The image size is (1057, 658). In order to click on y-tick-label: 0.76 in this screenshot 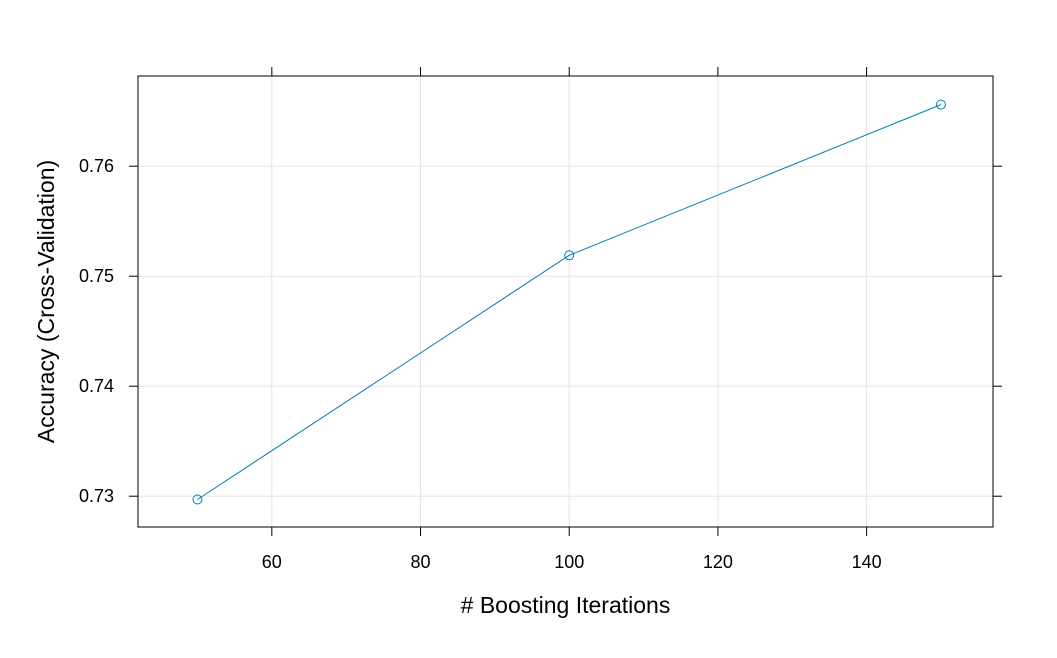, I will do `click(96, 166)`.